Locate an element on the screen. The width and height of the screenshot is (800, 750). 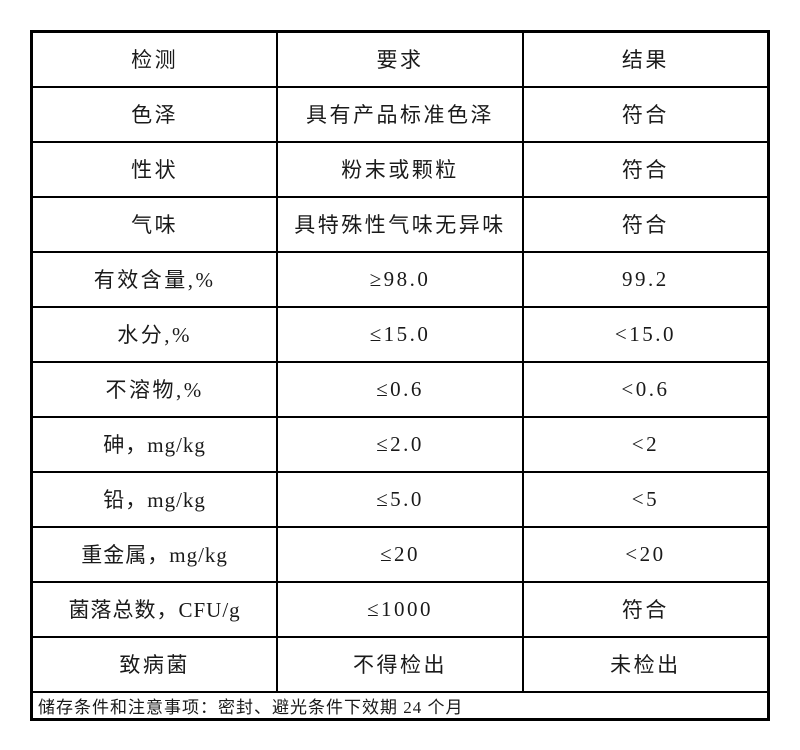
cell-test: 重金属，mg/kg is located at coordinates (154, 554).